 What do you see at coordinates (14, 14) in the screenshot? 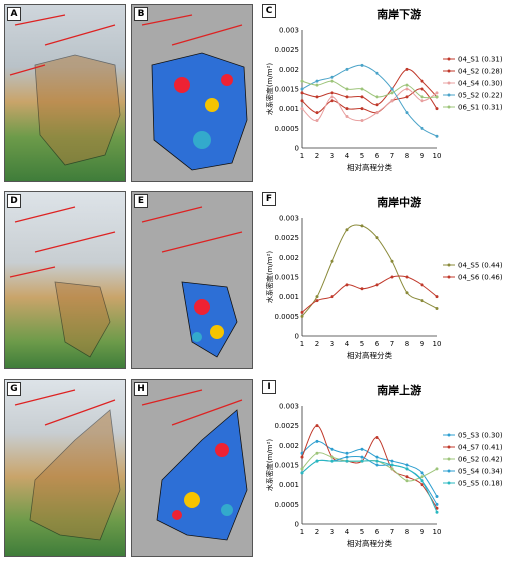
I see `panel-label: A` at bounding box center [14, 14].